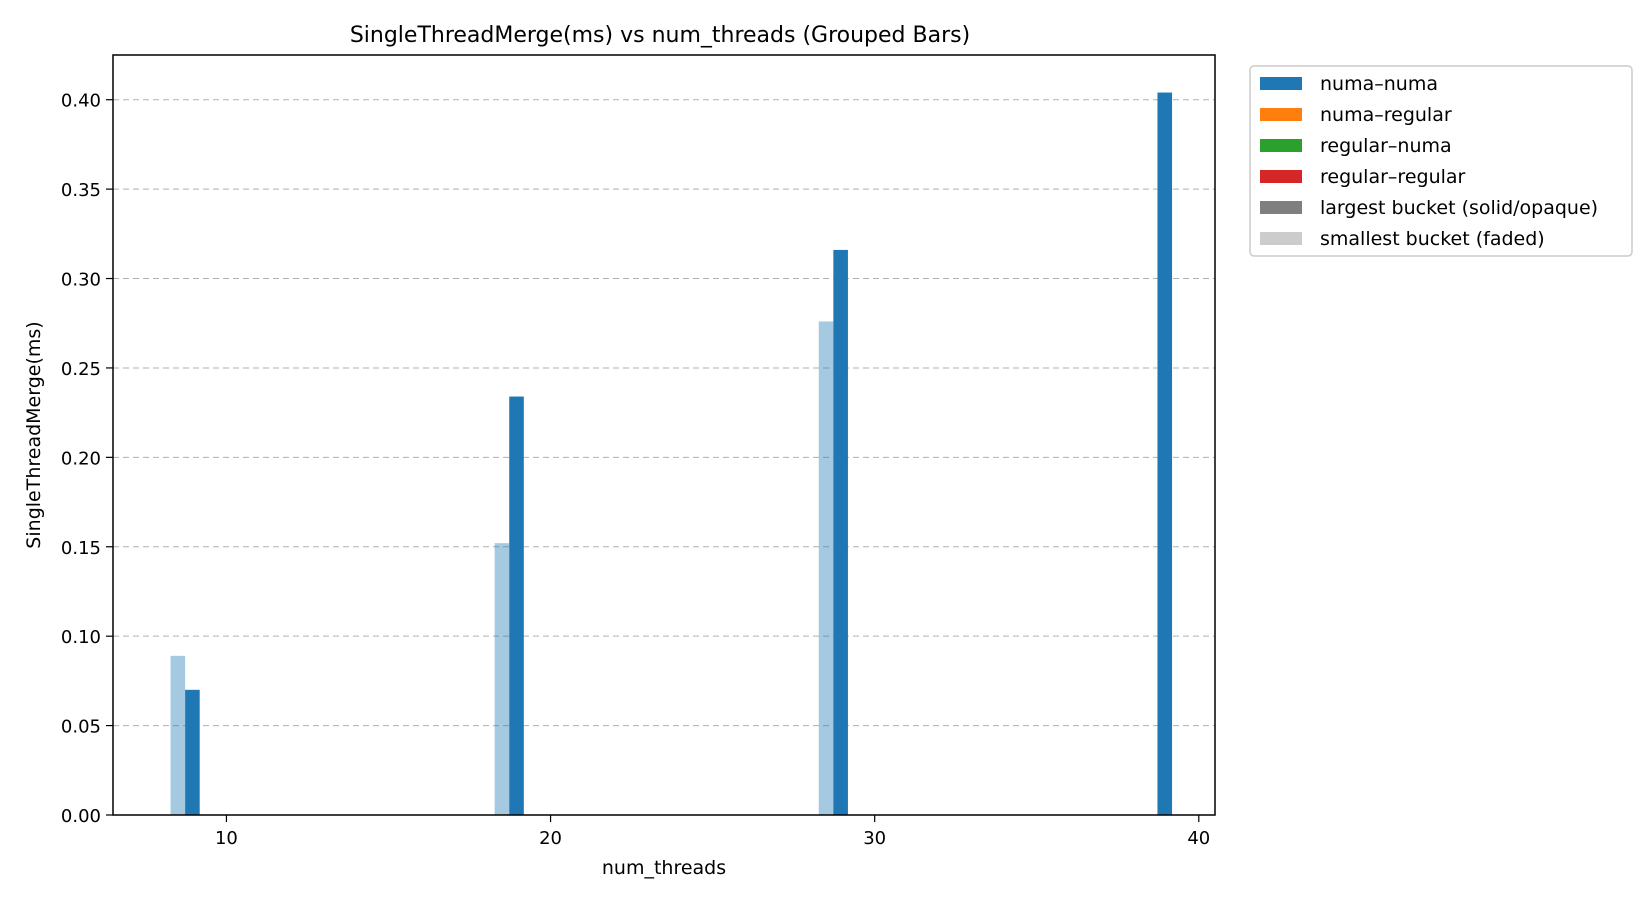  What do you see at coordinates (81, 280) in the screenshot?
I see `y-tick-label: 0.30` at bounding box center [81, 280].